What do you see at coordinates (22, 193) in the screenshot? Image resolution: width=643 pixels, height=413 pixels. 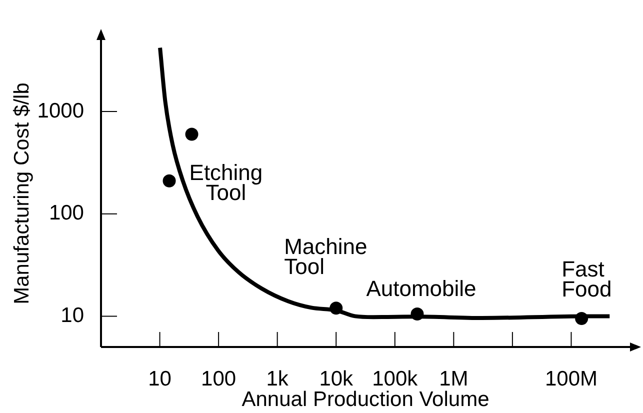 I see `y-axis-title: Manufacturing Cost $/lb` at bounding box center [22, 193].